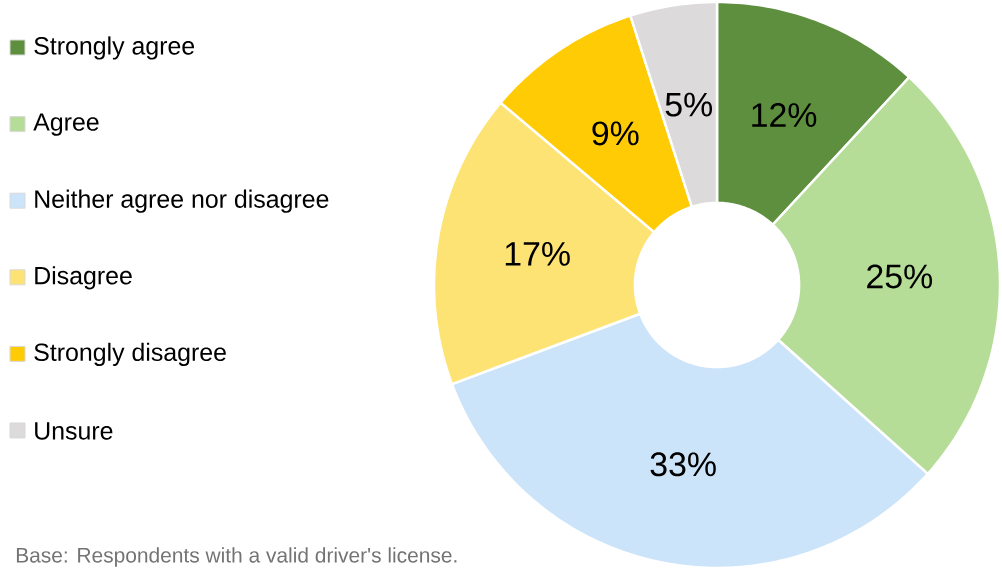 Image resolution: width=1002 pixels, height=569 pixels. I want to click on data-label: 33%, so click(683, 464).